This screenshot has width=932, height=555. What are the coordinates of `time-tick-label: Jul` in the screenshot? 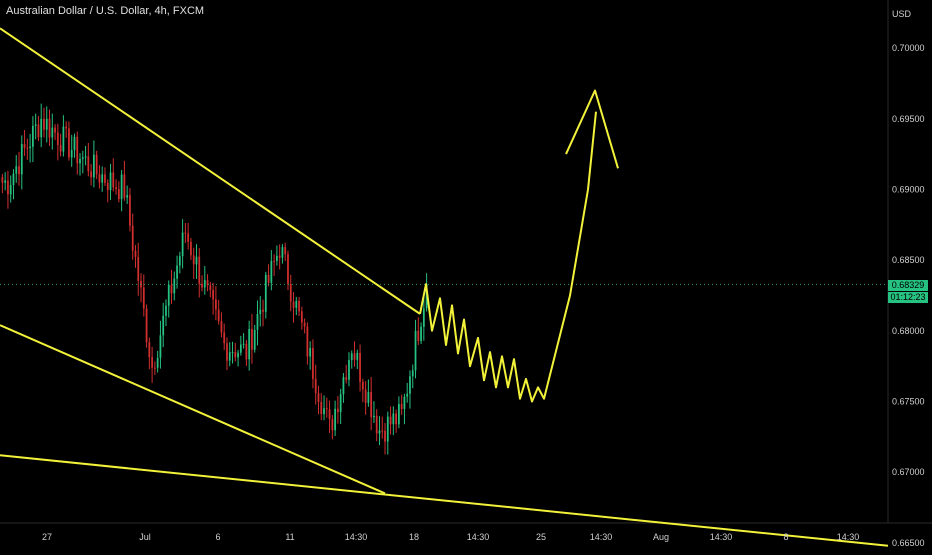 It's located at (145, 537).